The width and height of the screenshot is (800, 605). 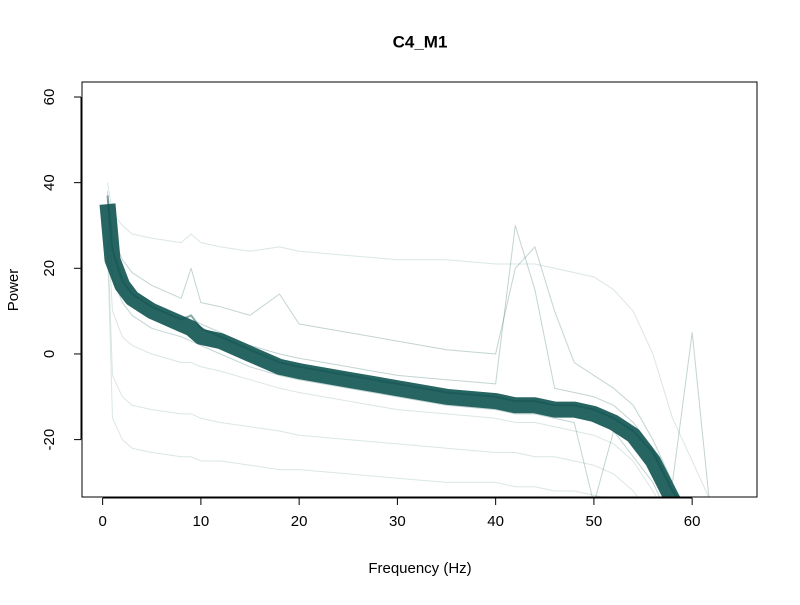 What do you see at coordinates (692, 521) in the screenshot?
I see `x-tick-label: 60` at bounding box center [692, 521].